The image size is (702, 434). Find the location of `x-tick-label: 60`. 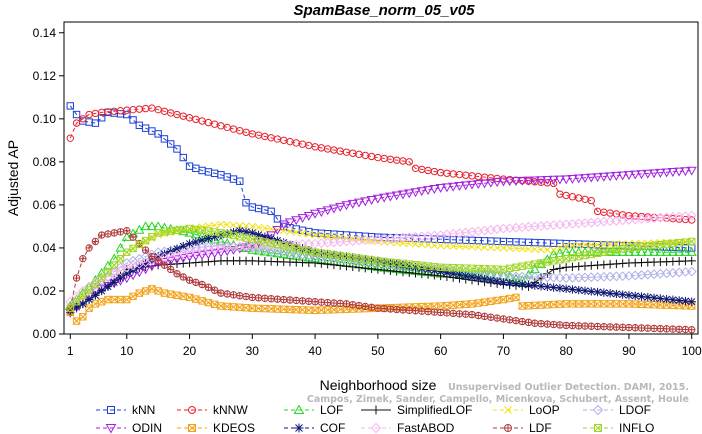

x-tick-label: 60 is located at coordinates (441, 351).